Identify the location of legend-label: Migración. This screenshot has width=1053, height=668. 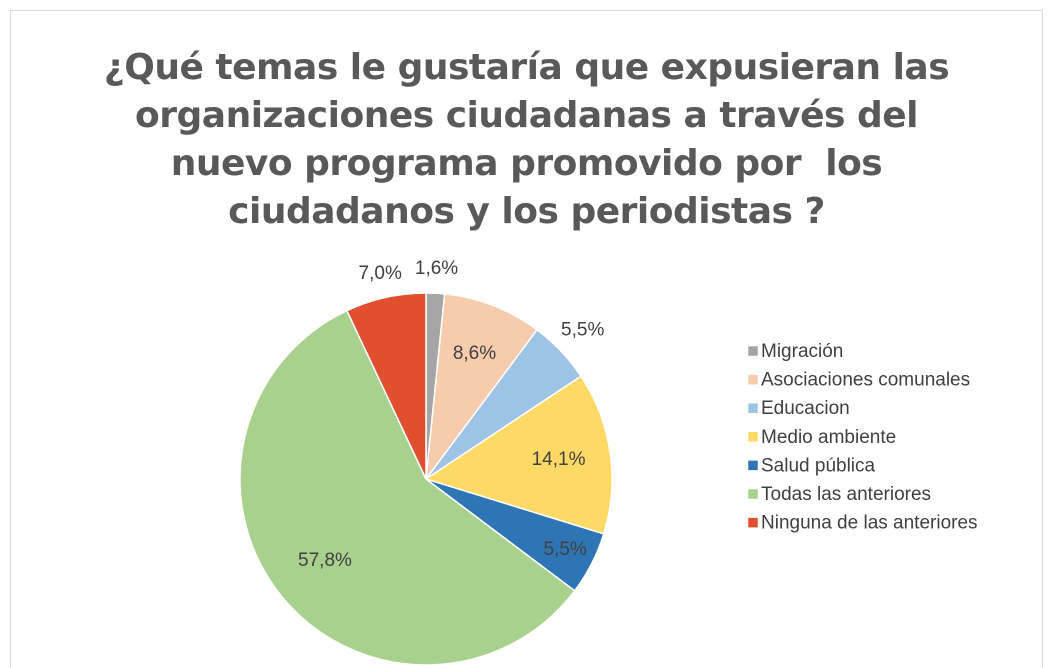
(802, 351).